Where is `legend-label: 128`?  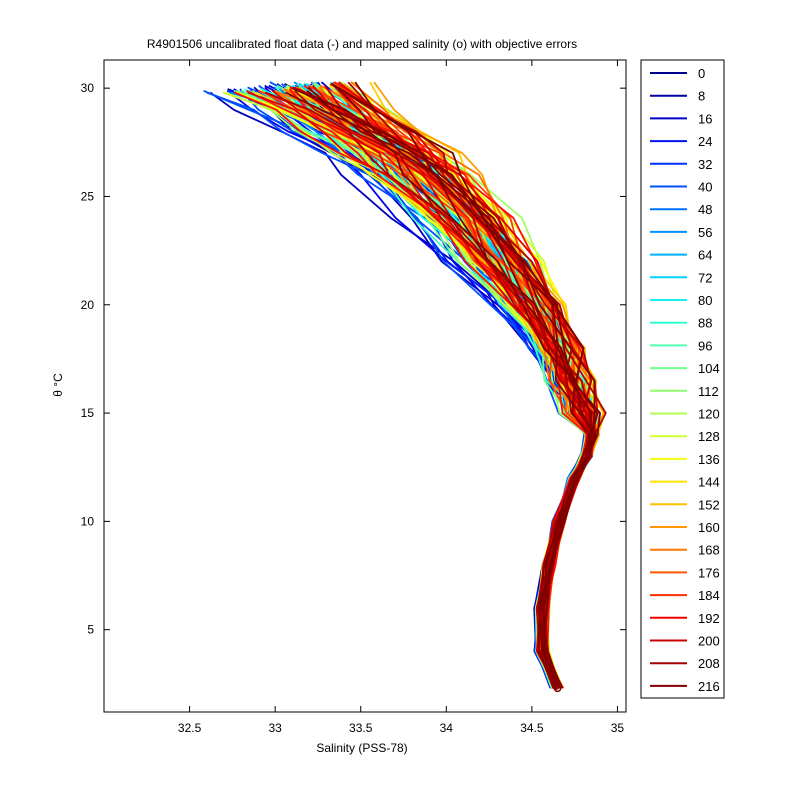 legend-label: 128 is located at coordinates (709, 436).